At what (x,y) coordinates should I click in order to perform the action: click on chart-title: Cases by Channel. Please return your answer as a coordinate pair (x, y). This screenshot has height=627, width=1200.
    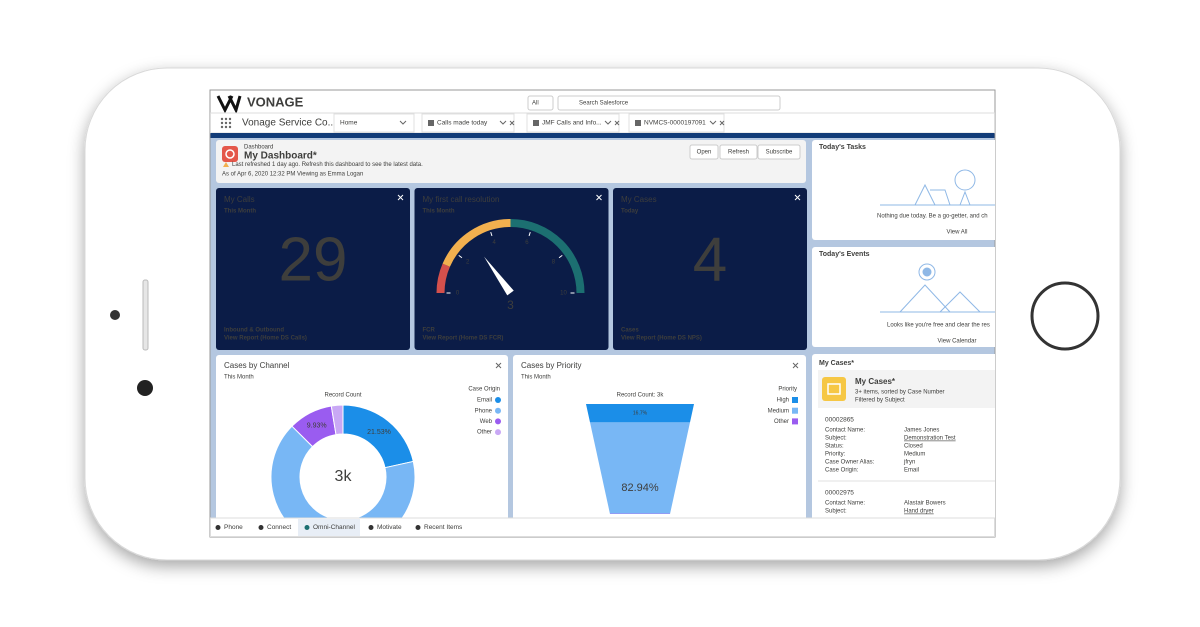
    Looking at the image, I should click on (257, 365).